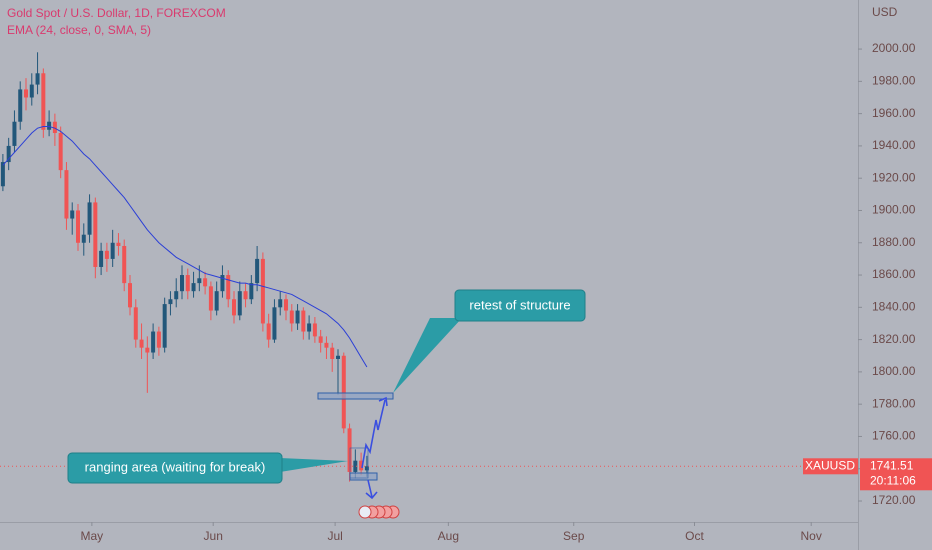 The height and width of the screenshot is (550, 932). What do you see at coordinates (885, 12) in the screenshot?
I see `currency-label: USD` at bounding box center [885, 12].